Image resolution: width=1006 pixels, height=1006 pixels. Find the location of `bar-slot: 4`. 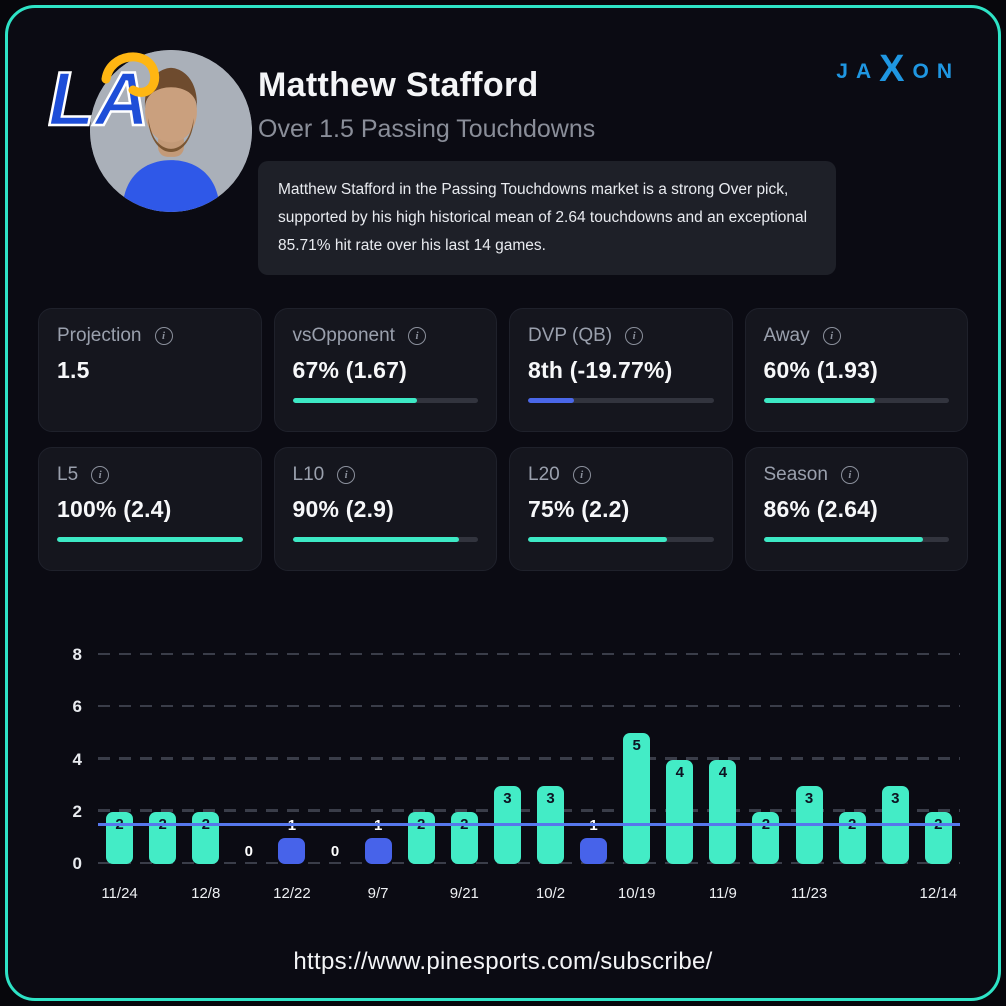

bar-slot: 4 is located at coordinates (722, 759).